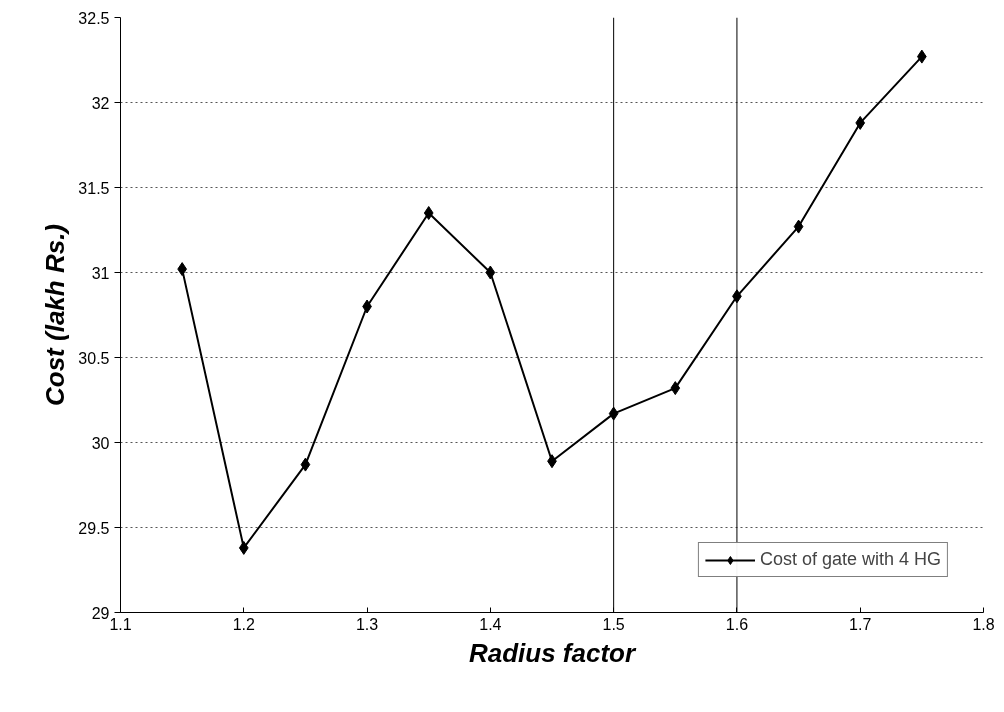  I want to click on x-tick-label: 1.8, so click(983, 624).